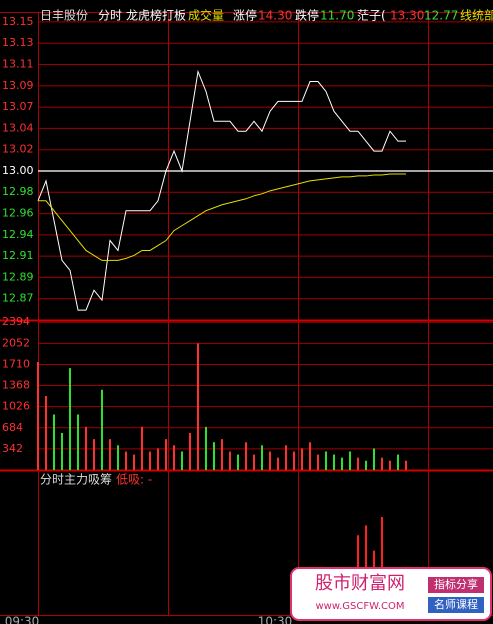 Image resolution: width=493 pixels, height=624 pixels. I want to click on limit-down-label: 跌停, so click(307, 15).